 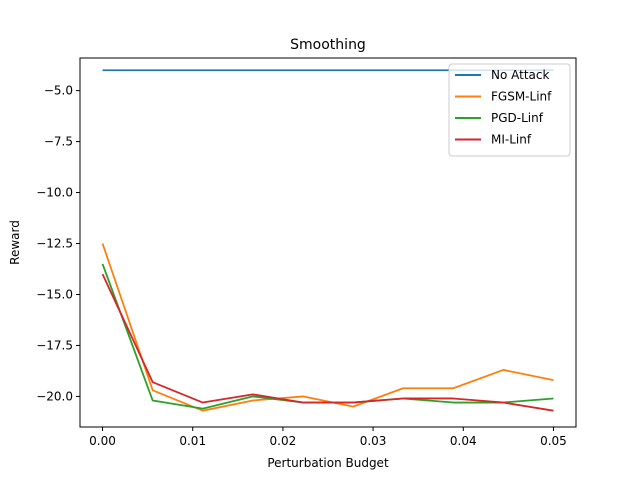 I want to click on x-tick-label: 0.00, so click(x=102, y=441).